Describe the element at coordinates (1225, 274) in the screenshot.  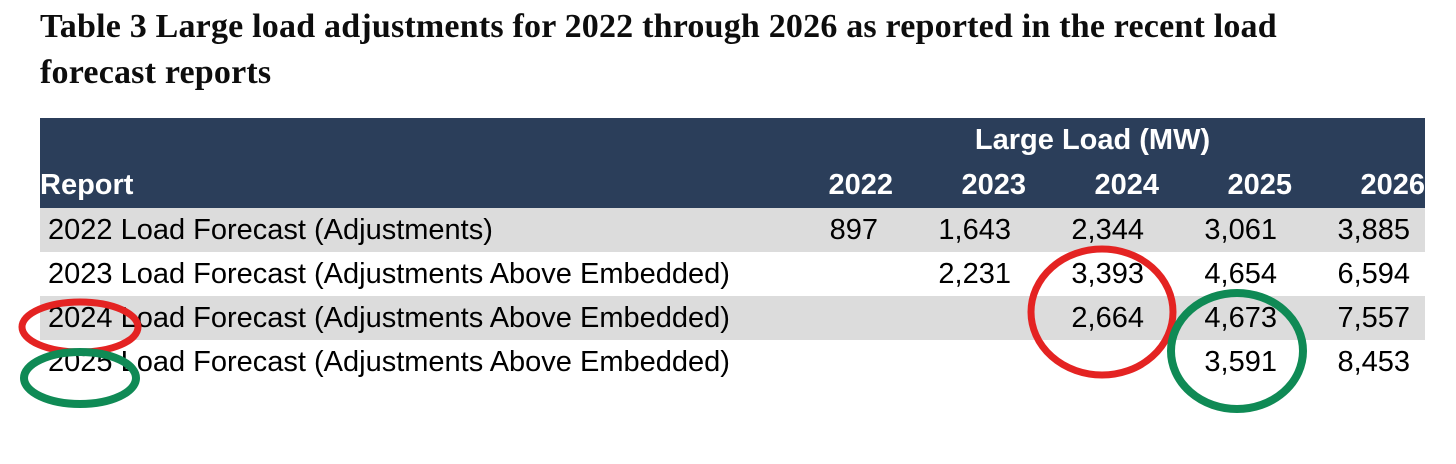
I see `value-cell: 4,654` at that location.